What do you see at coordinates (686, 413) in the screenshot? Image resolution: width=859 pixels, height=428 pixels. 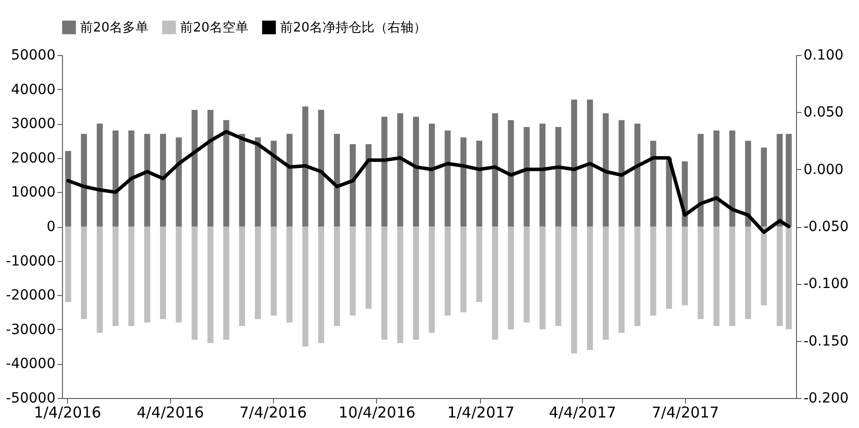 I see `x-tick-label: 7/4/2017` at bounding box center [686, 413].